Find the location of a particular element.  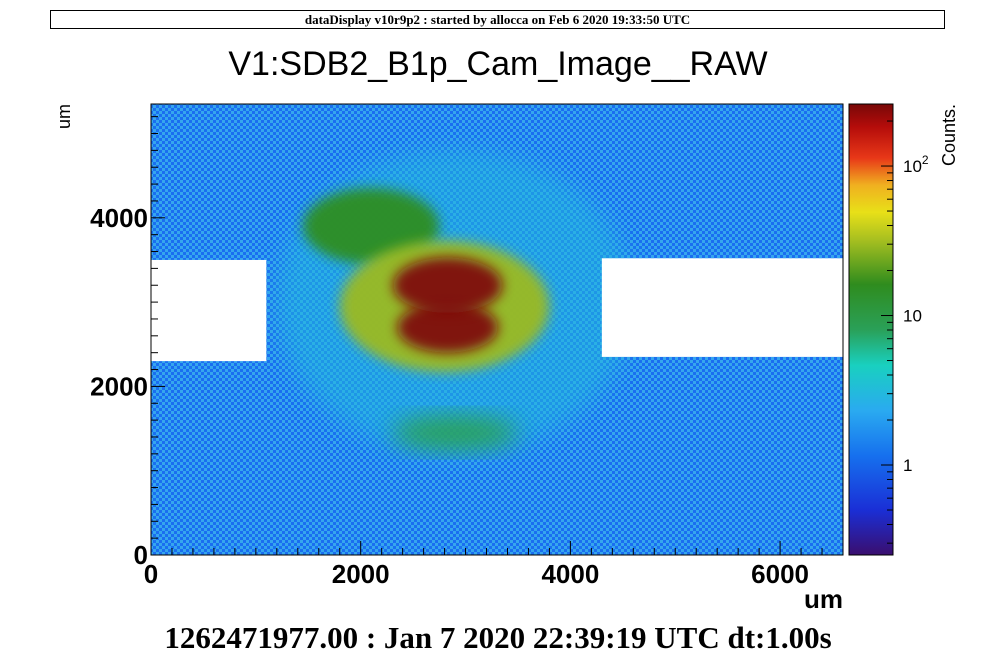

x-axis-label: um is located at coordinates (823, 599).